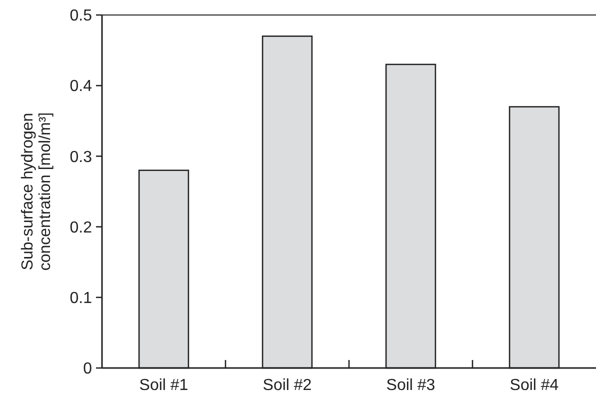  Describe the element at coordinates (81, 227) in the screenshot. I see `y-tick-label: 0.2` at that location.